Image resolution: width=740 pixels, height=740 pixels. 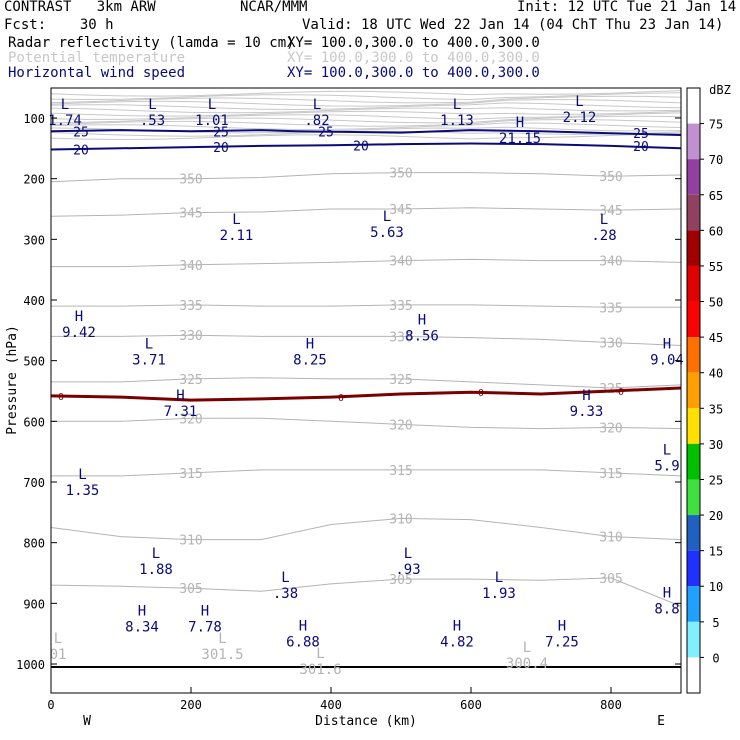 What do you see at coordinates (83, 483) in the screenshot?
I see `low-marker: L1.35` at bounding box center [83, 483].